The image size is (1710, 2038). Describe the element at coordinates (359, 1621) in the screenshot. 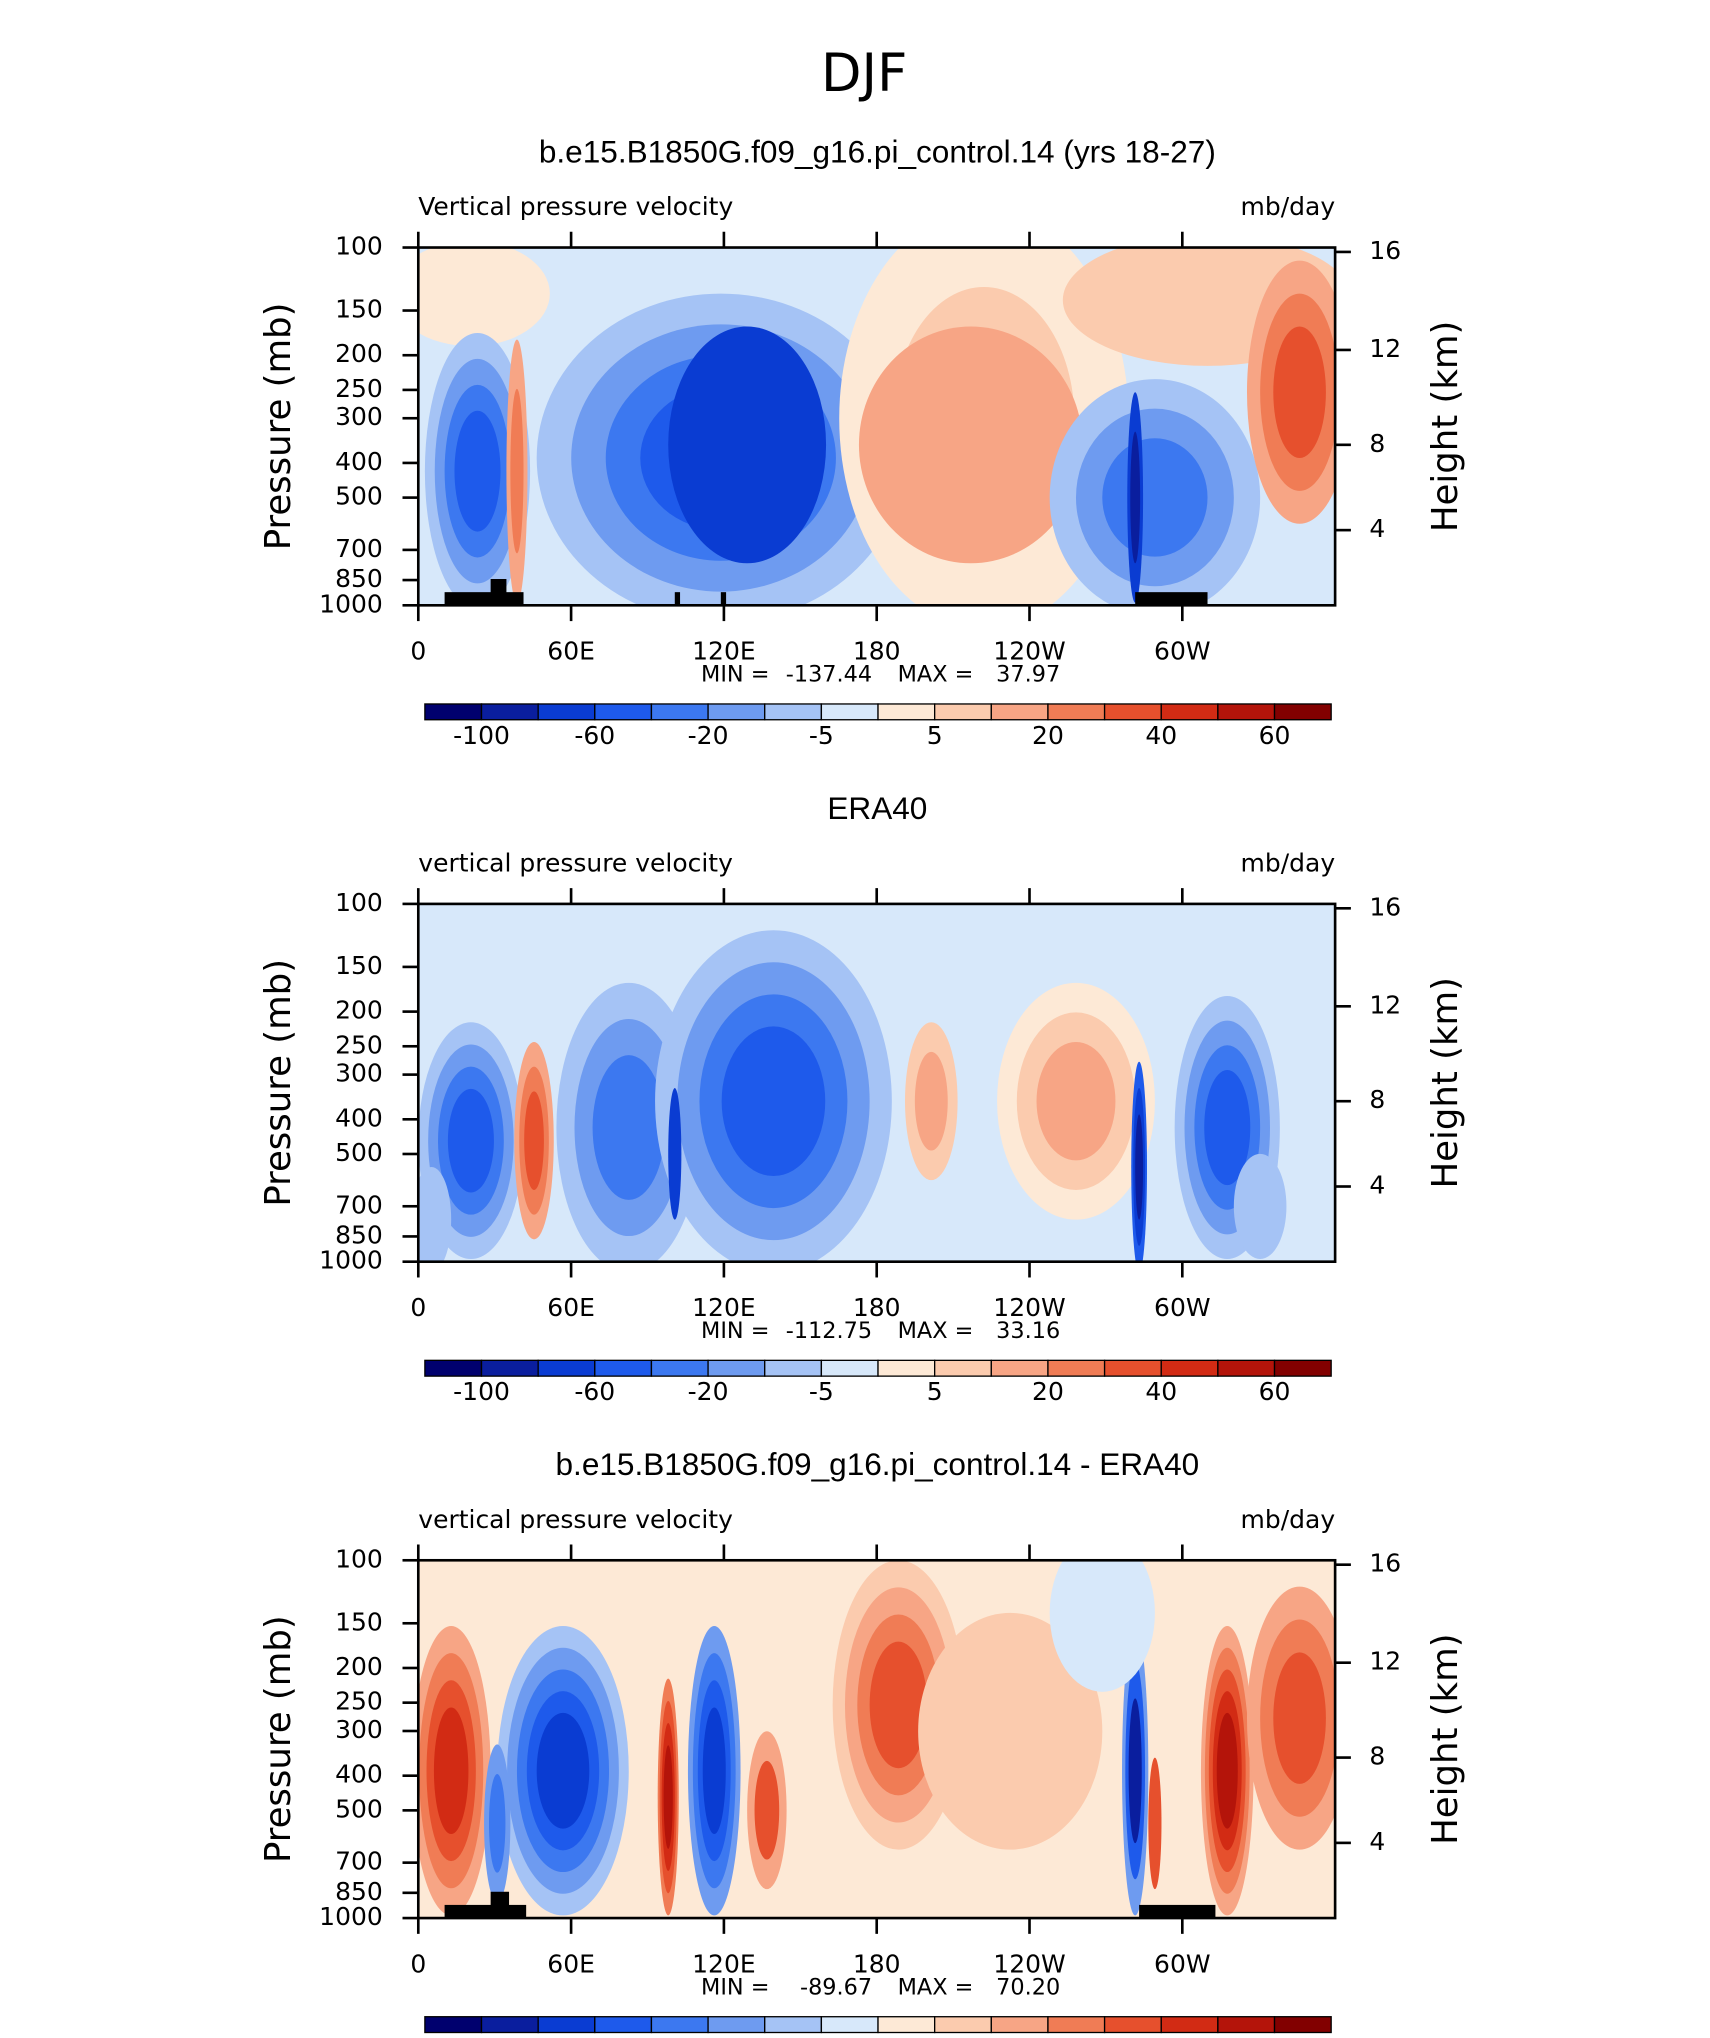

I see `y-tick-label: 150` at that location.